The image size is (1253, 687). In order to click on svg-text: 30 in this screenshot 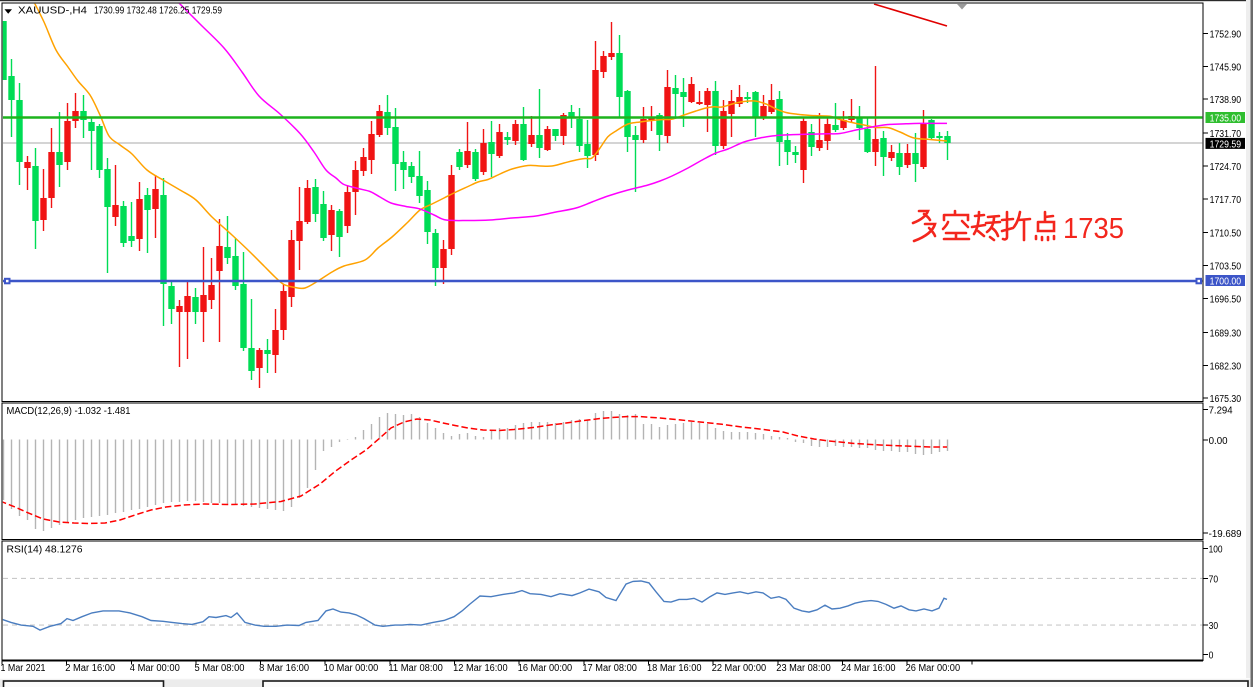, I will do `click(1214, 626)`.